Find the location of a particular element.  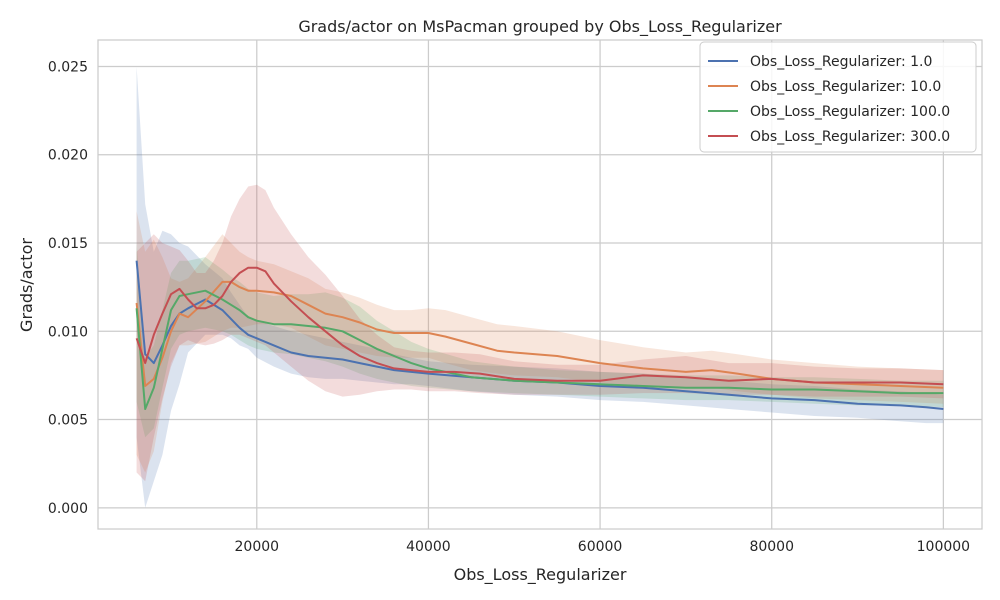

legend-label: Obs_Loss_Regularizer: 1.0 is located at coordinates (841, 62).